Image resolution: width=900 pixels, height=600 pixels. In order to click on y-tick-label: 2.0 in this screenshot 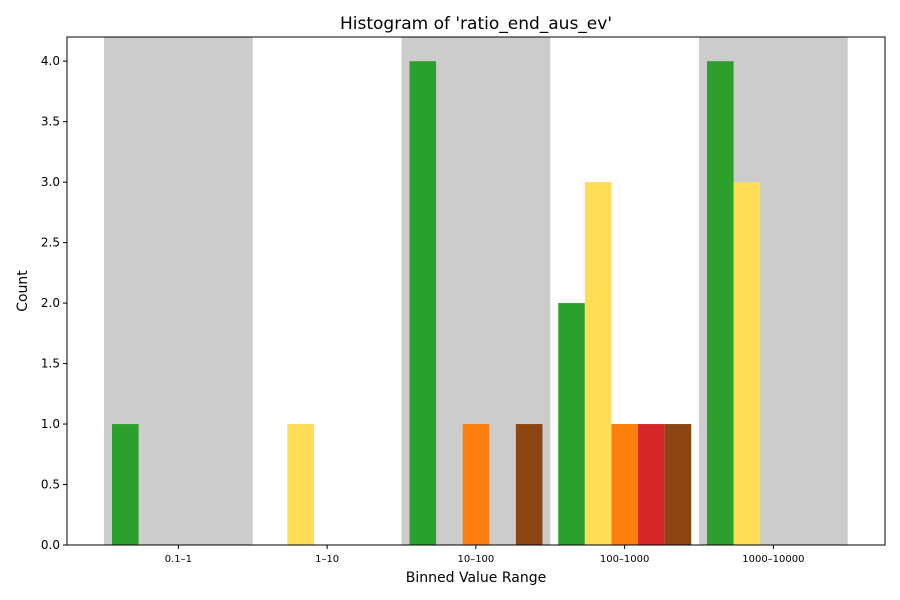, I will do `click(50, 303)`.